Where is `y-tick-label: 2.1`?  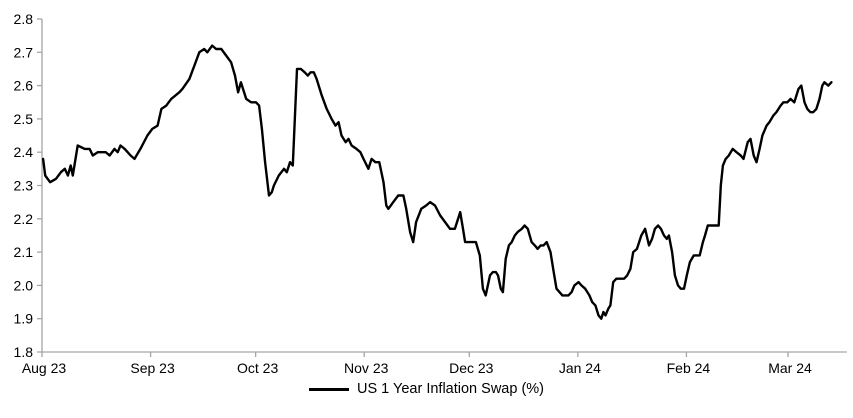 y-tick-label: 2.1 is located at coordinates (24, 252).